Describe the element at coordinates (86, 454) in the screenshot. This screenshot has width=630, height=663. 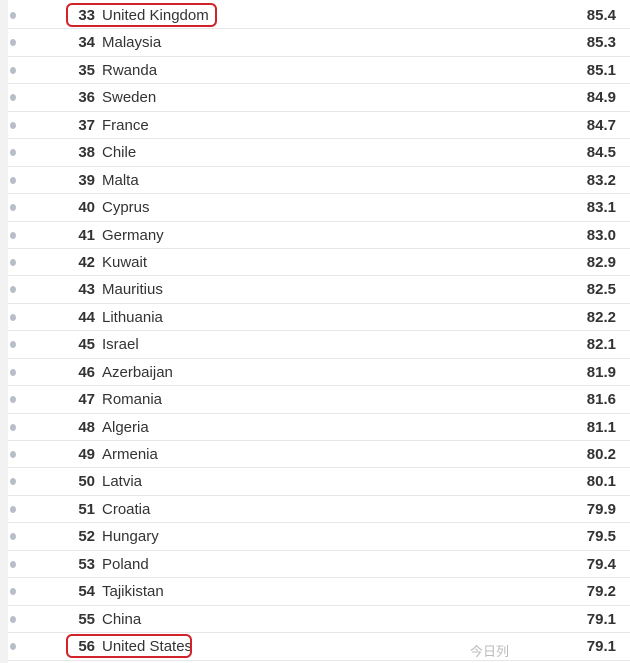
I see `rank: 49` at that location.